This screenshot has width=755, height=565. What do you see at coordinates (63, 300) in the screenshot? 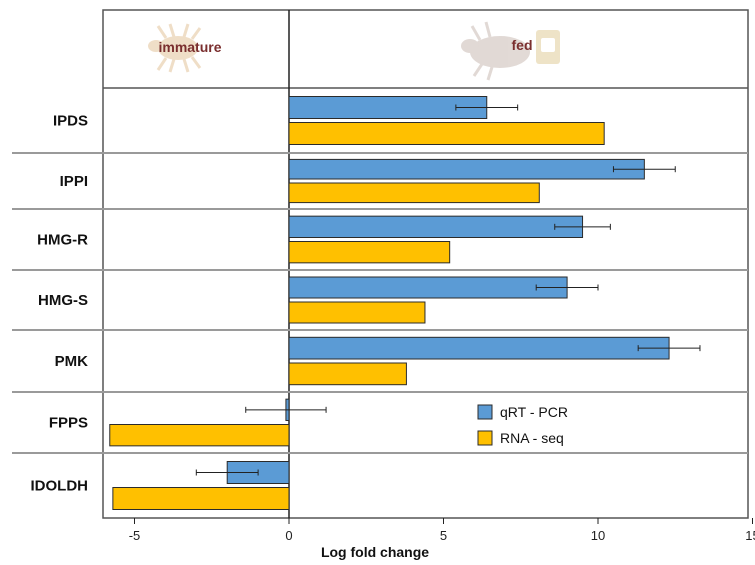
I see `category-label: HMG-S` at bounding box center [63, 300].